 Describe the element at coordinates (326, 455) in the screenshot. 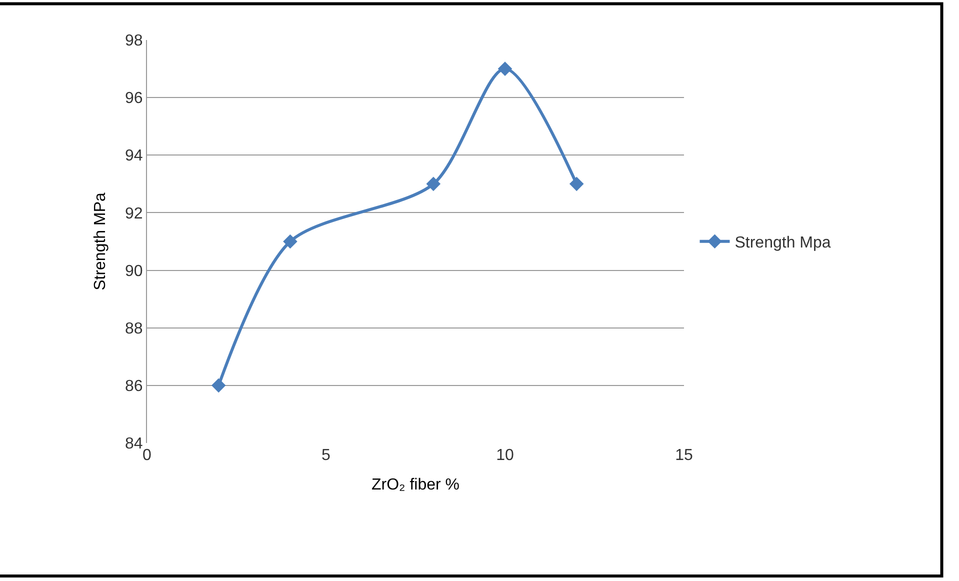

I see `x-tick-label: 5` at that location.